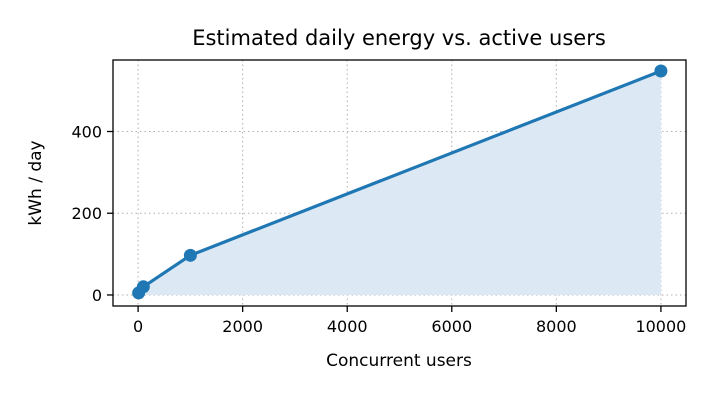 The image size is (720, 400). I want to click on y-tick-label: 0, so click(97, 295).